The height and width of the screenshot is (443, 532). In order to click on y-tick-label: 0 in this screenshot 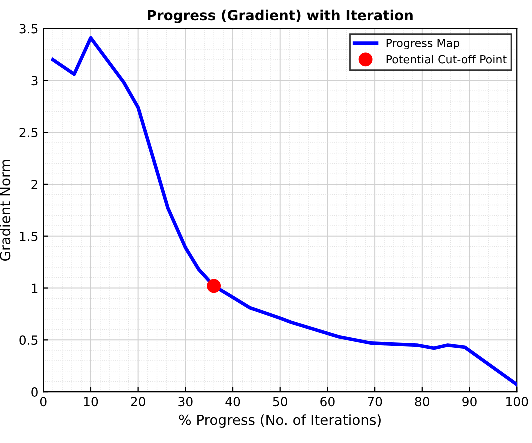, I will do `click(35, 392)`.